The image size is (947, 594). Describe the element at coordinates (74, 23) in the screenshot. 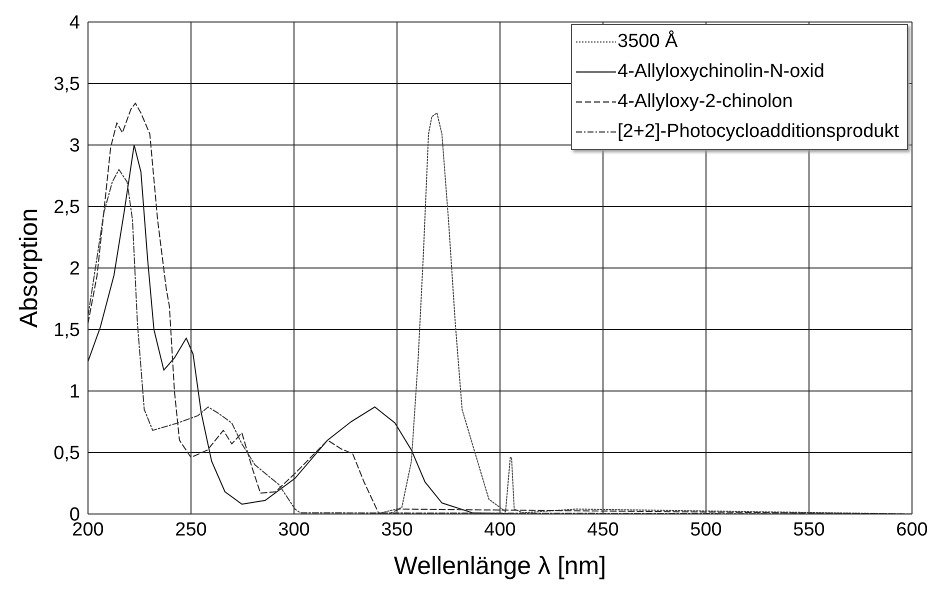

I see `y-tick-label: 4` at that location.